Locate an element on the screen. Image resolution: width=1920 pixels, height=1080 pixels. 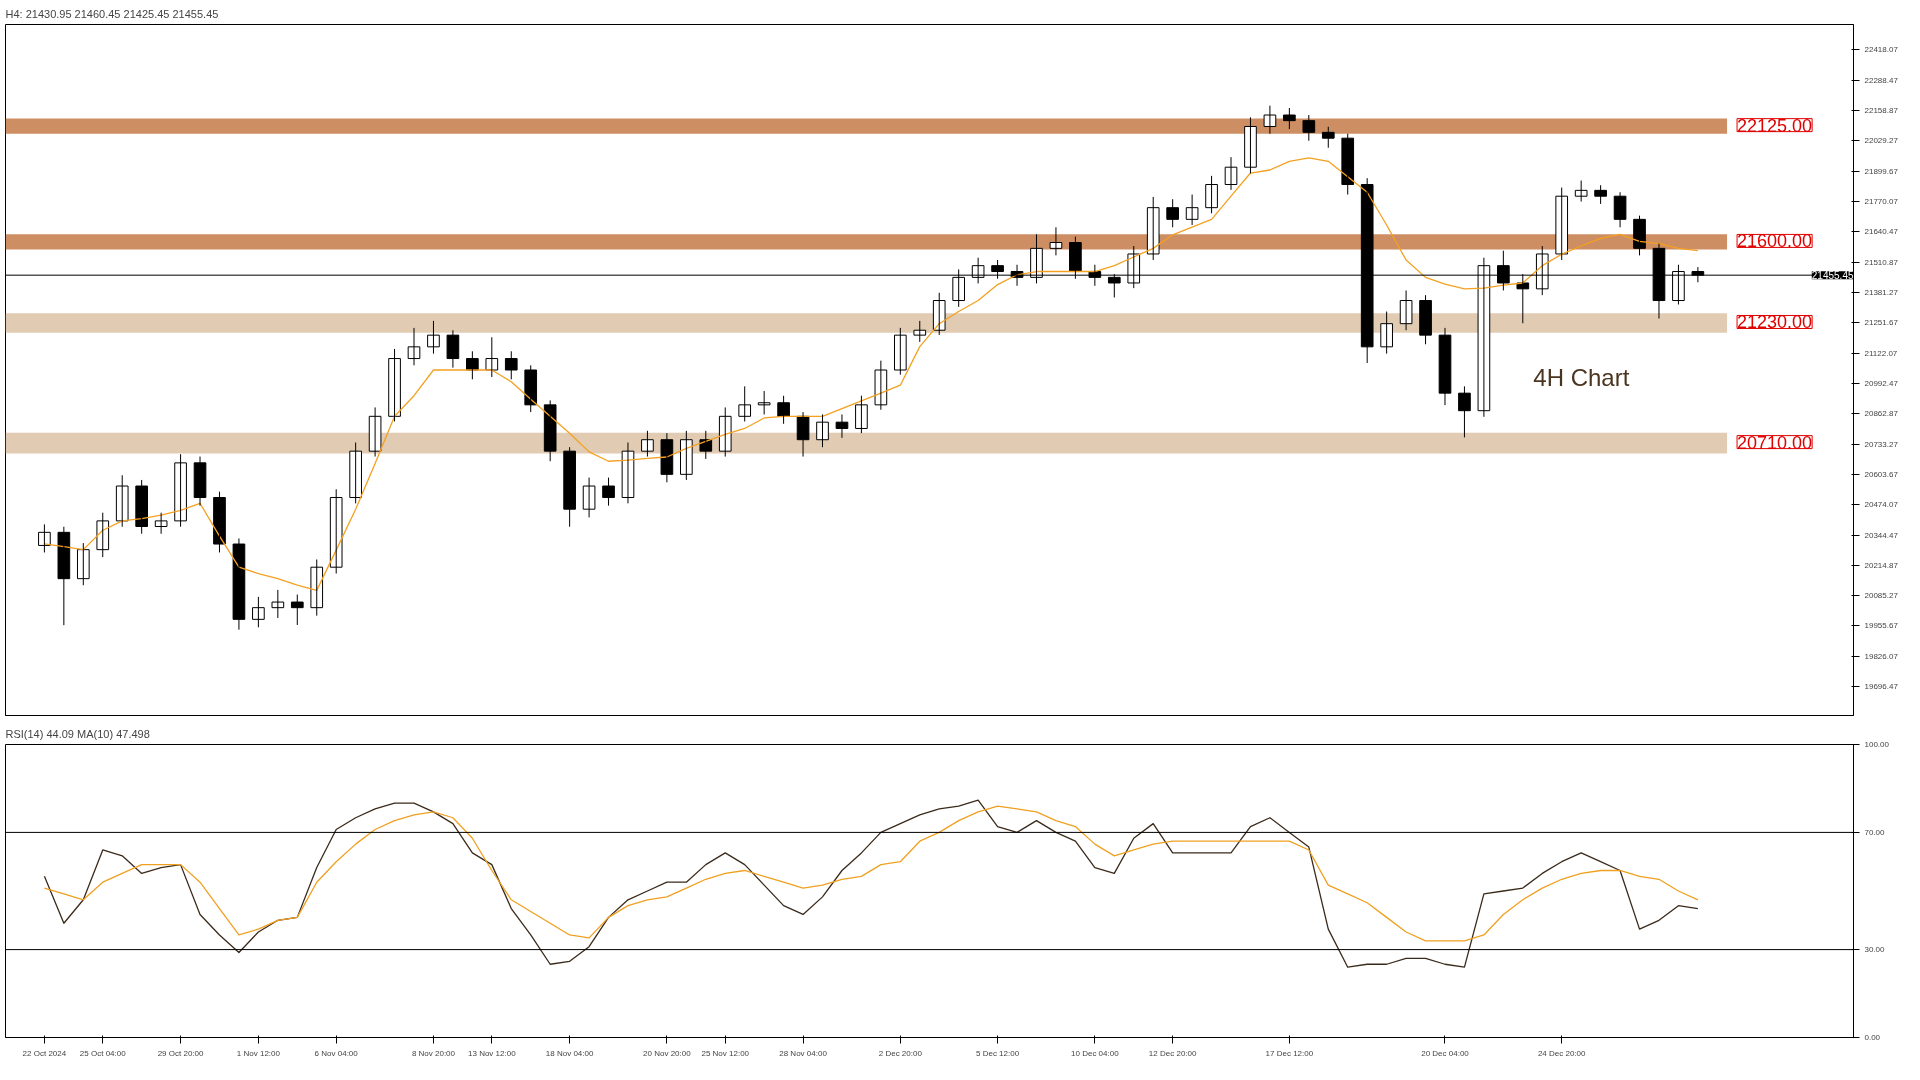
y-tick-label: 30.00 is located at coordinates (1875, 950).